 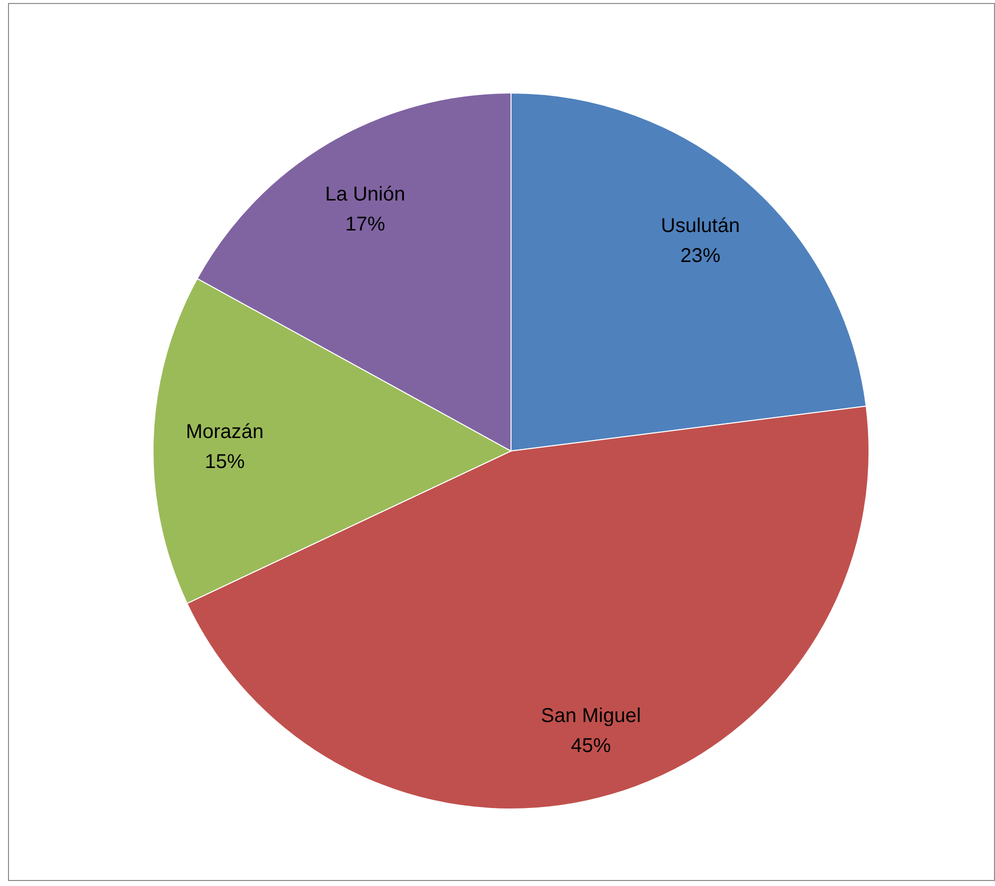 What do you see at coordinates (365, 194) in the screenshot?
I see `slice-label: La Unión` at bounding box center [365, 194].